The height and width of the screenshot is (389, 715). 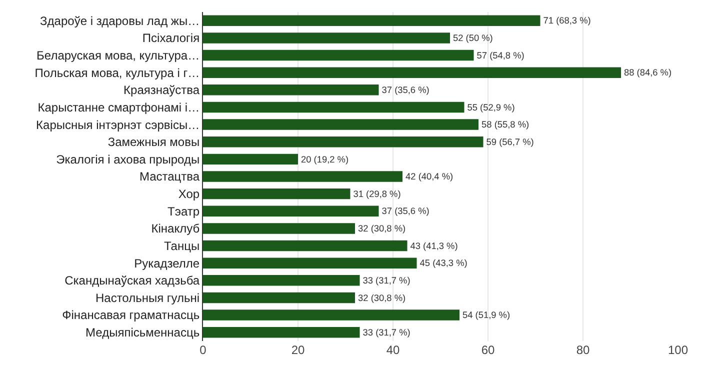 What do you see at coordinates (510, 141) in the screenshot?
I see `data-label: 59 (56,7 %)` at bounding box center [510, 141].